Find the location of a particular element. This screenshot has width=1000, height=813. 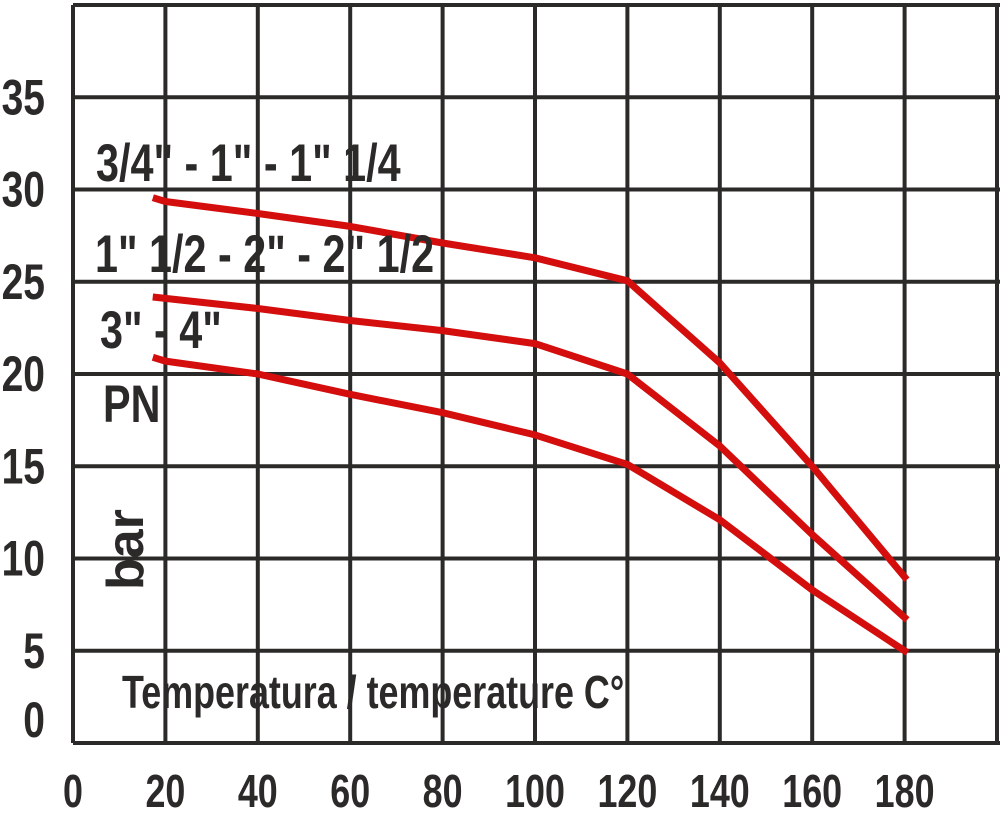

x-tick-label: 40 is located at coordinates (258, 789).